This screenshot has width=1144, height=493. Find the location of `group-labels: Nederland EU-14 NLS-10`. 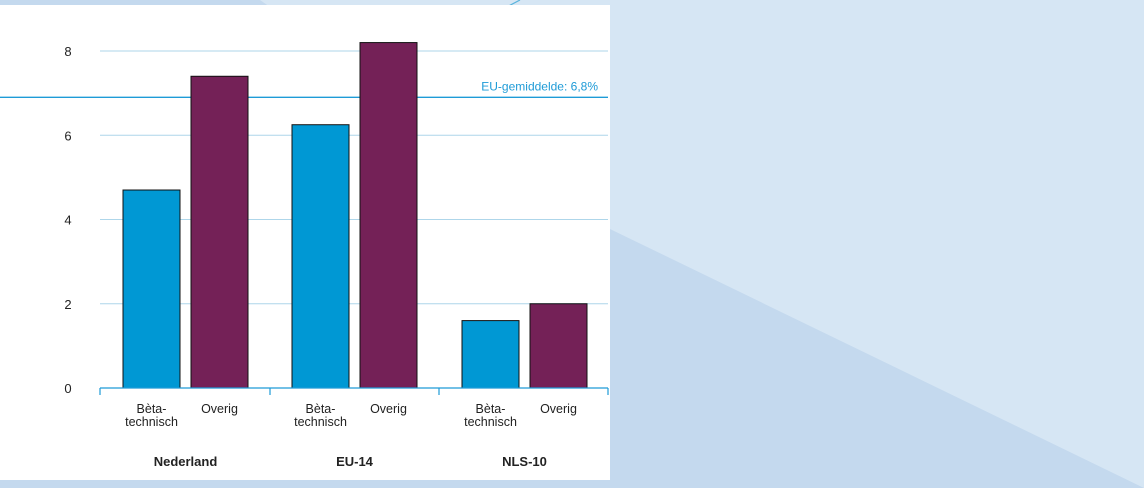

group-labels: Nederland EU-14 NLS-10 is located at coordinates (350, 461).